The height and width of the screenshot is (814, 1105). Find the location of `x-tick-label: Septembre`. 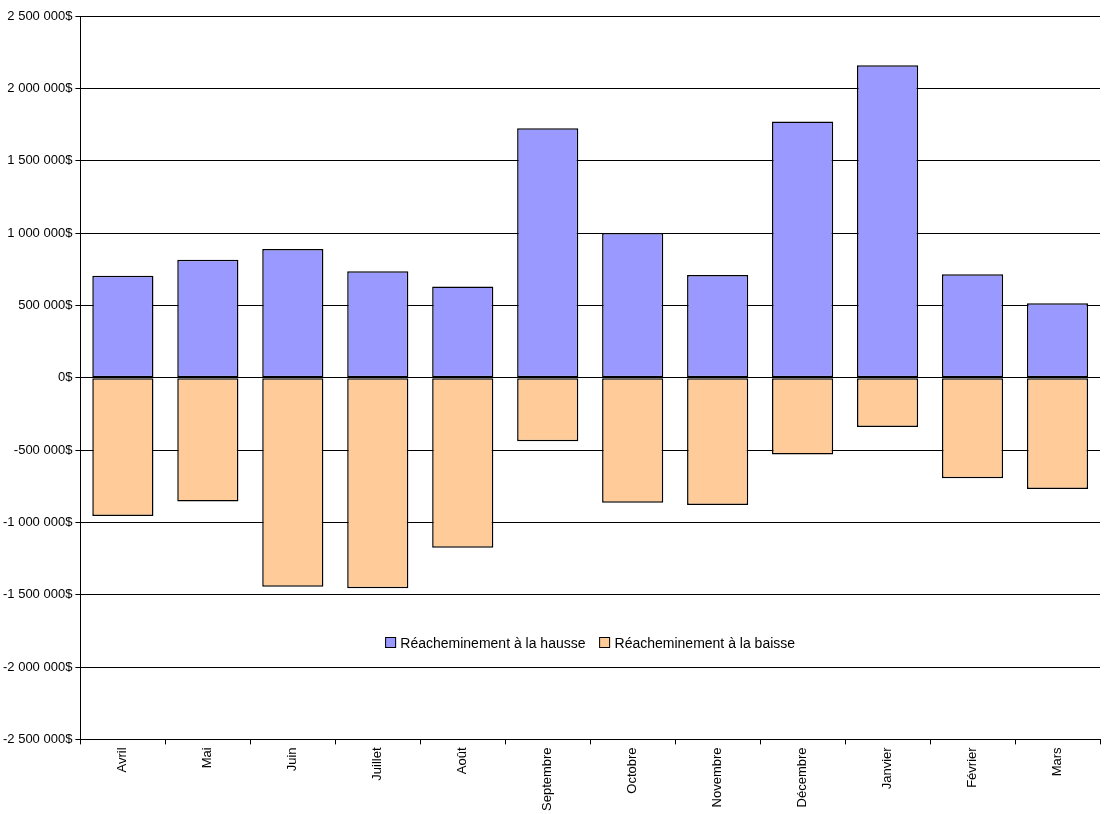

x-tick-label: Septembre is located at coordinates (547, 779).